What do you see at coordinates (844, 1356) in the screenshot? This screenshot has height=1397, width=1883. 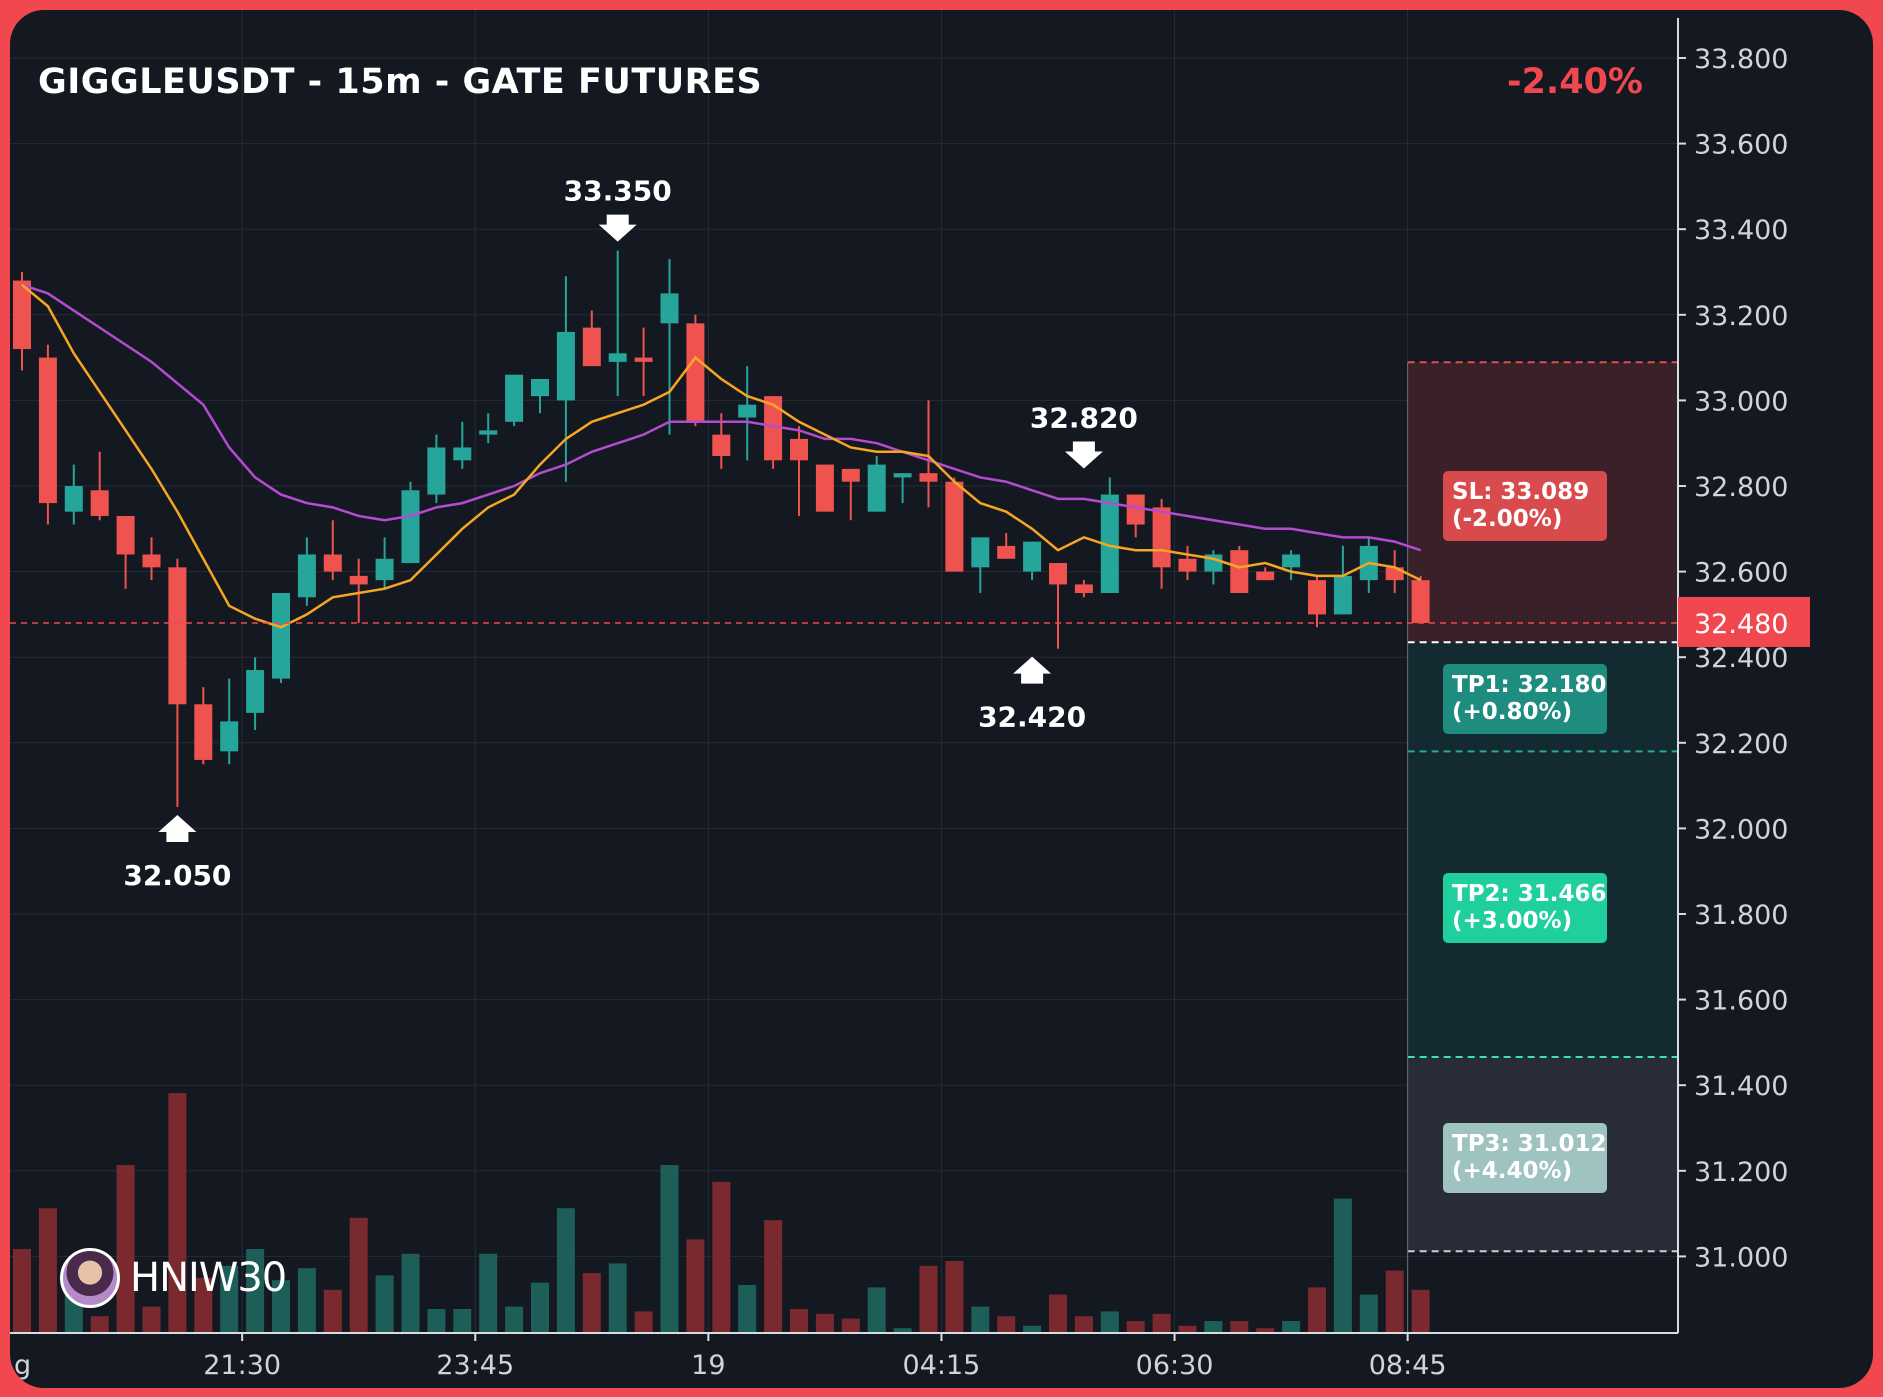 I see `time-axis: g 21:30 23:45 19 04:15 06:30 08:45` at bounding box center [844, 1356].